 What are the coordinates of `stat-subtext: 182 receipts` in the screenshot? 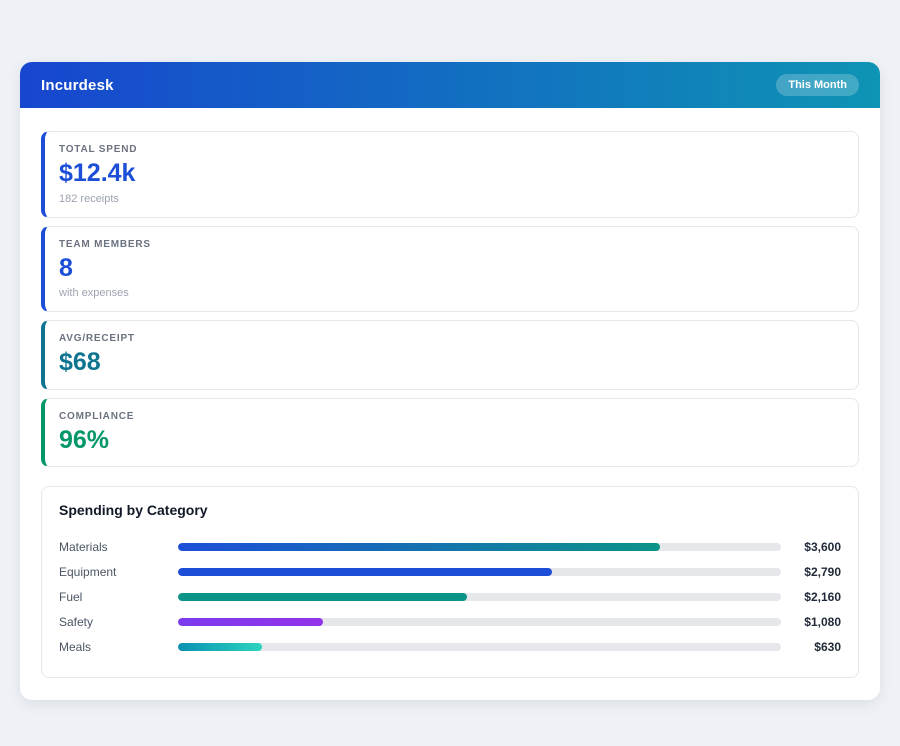 It's located at (89, 198).